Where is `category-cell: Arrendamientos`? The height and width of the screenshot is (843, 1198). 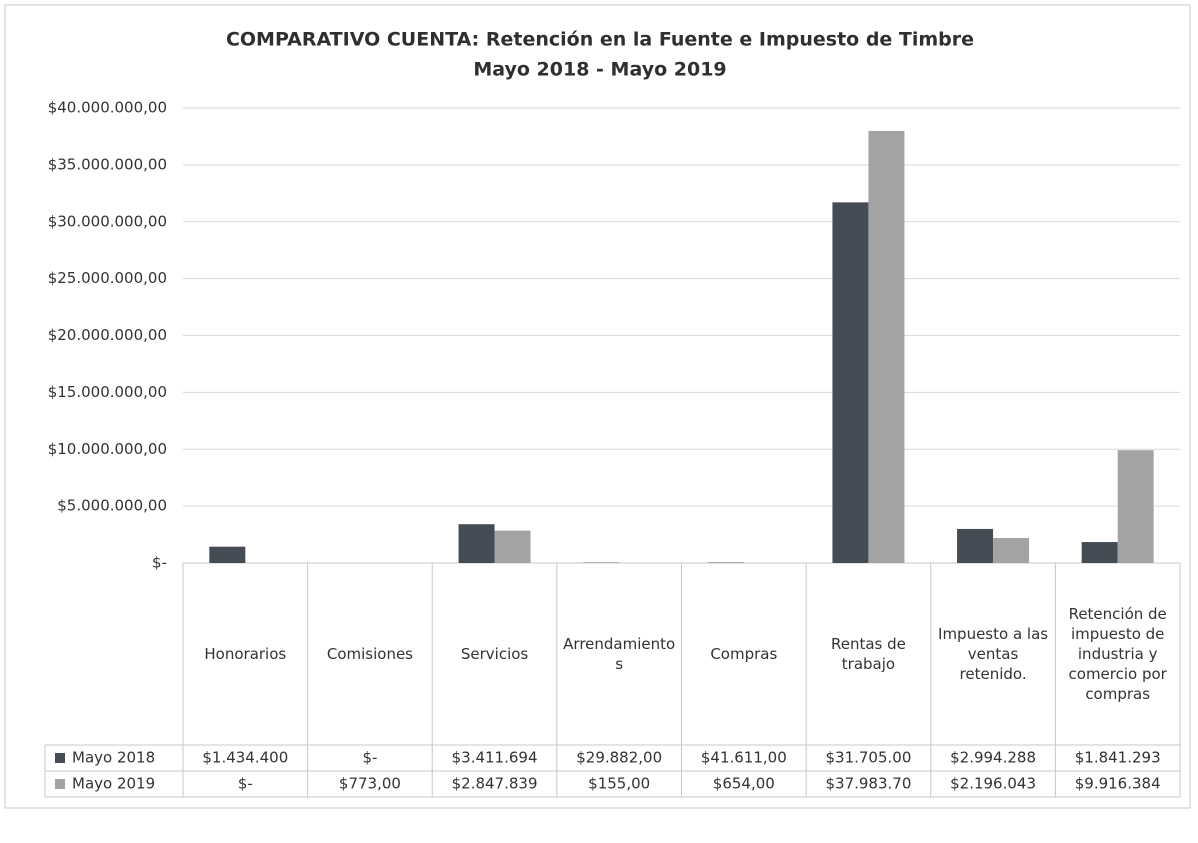
category-cell: Arrendamientos is located at coordinates (619, 654).